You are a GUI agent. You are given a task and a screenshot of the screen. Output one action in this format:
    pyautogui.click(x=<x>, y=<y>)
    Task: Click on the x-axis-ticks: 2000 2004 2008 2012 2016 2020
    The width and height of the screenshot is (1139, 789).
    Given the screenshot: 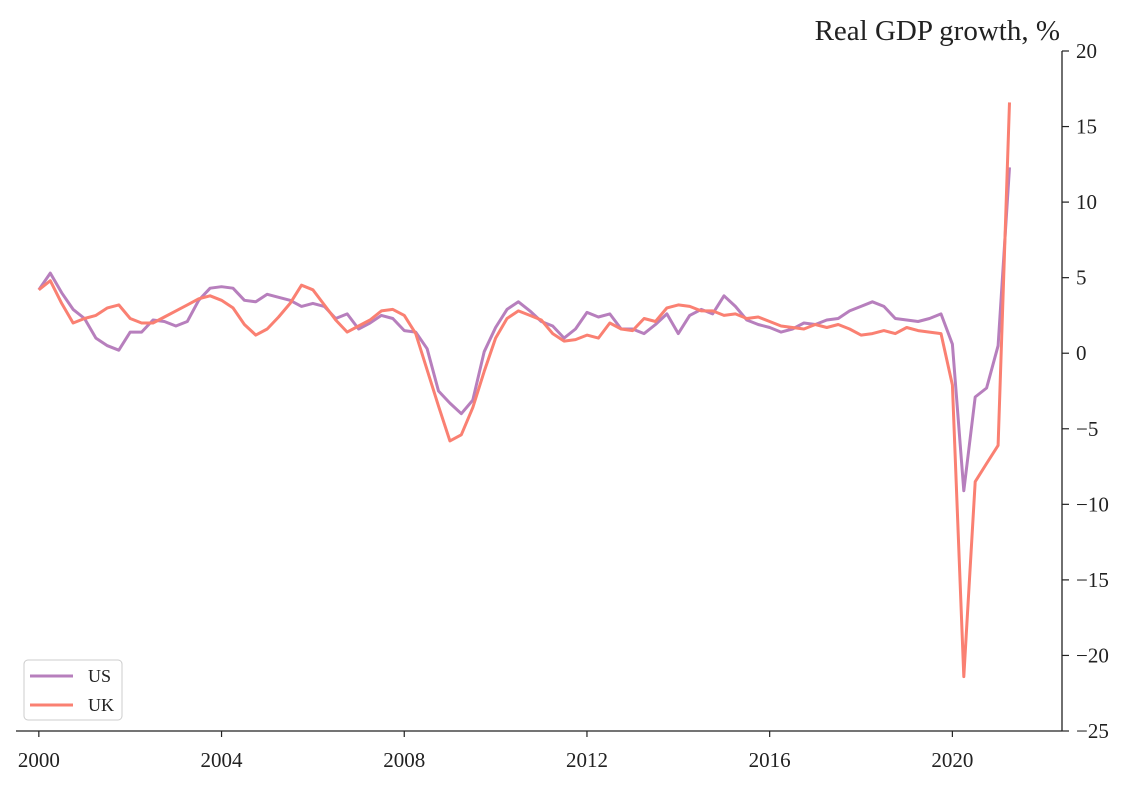 What is the action you would take?
    pyautogui.click(x=495, y=751)
    